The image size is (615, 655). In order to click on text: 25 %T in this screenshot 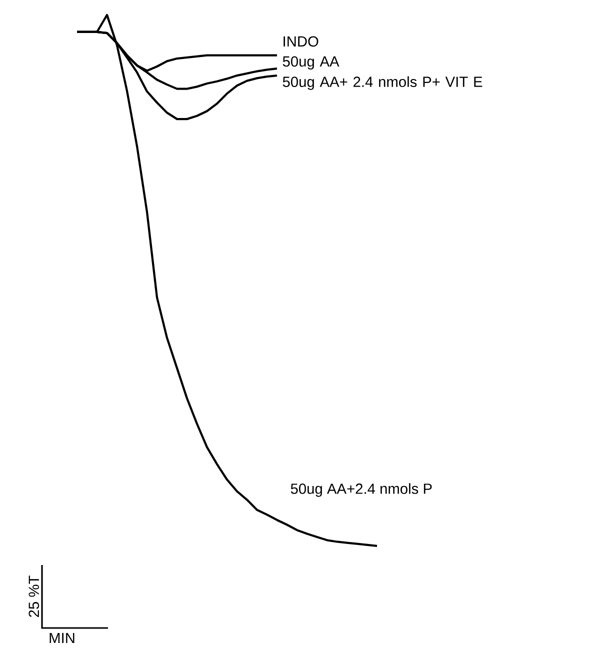, I will do `click(34, 596)`.